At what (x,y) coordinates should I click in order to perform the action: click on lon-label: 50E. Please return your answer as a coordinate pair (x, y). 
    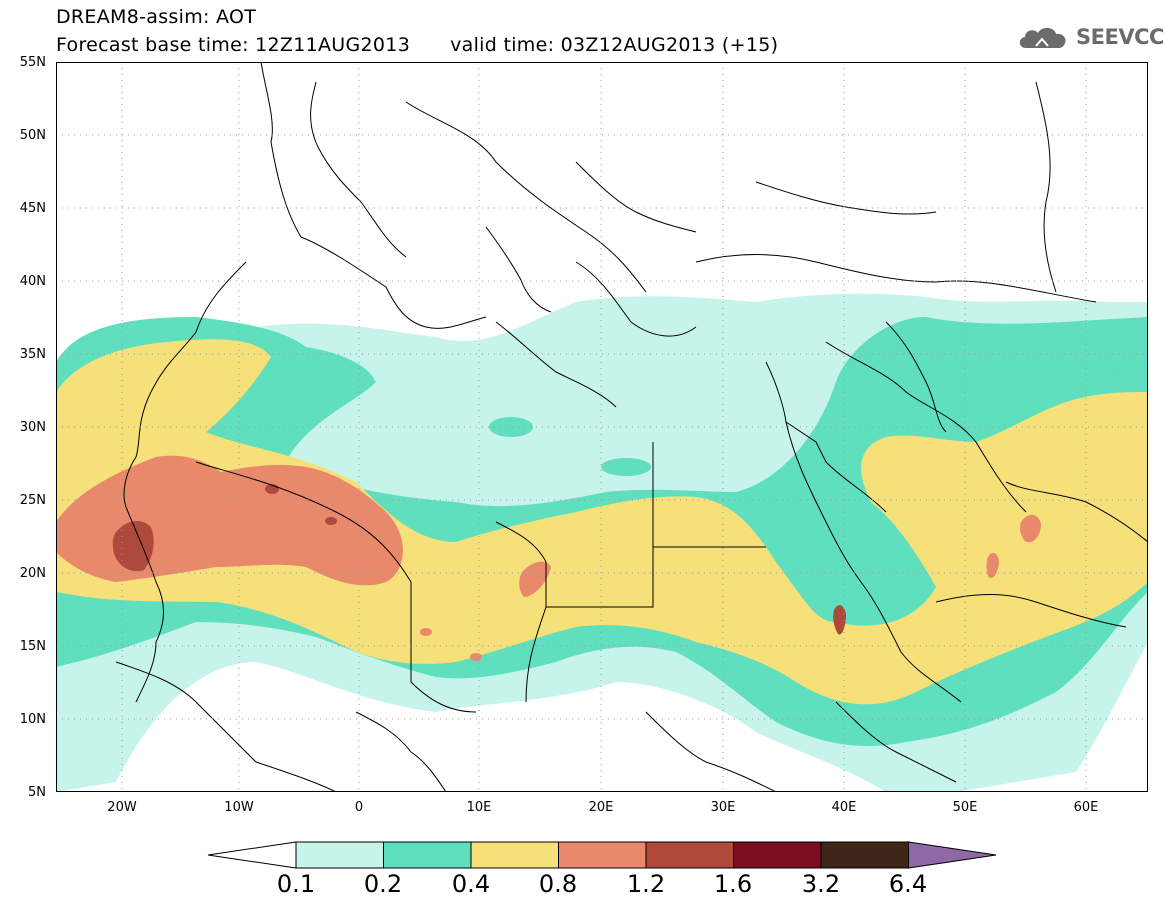
    Looking at the image, I should click on (965, 807).